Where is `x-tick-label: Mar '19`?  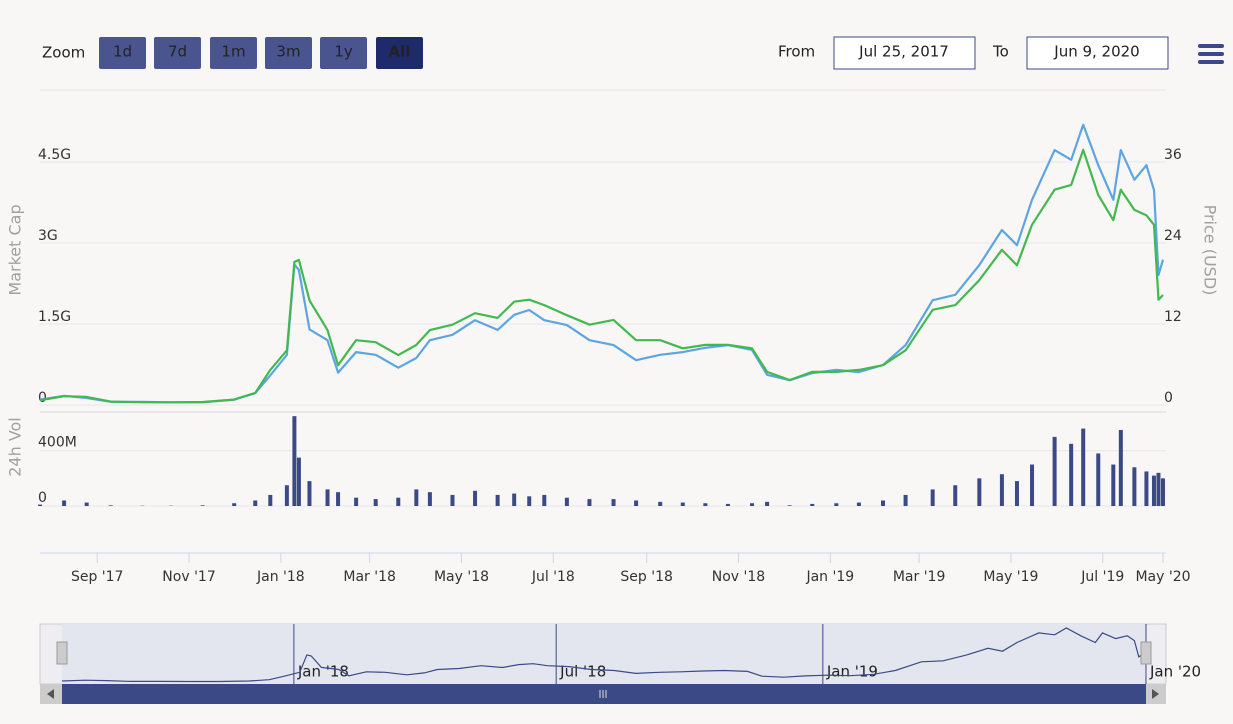 x-tick-label: Mar '19 is located at coordinates (919, 577).